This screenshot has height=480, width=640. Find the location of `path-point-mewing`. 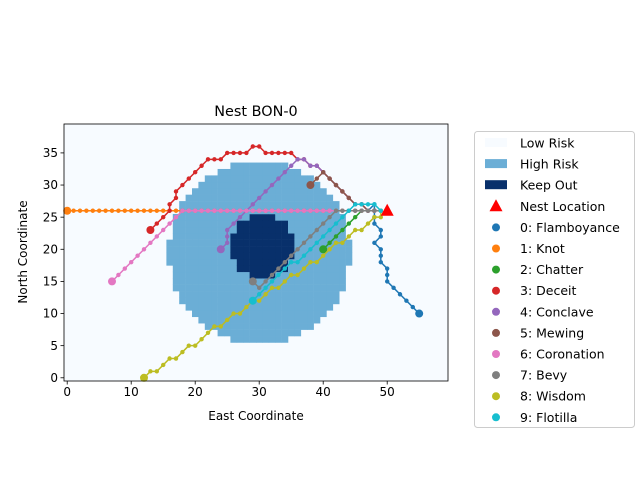

path-point-mewing is located at coordinates (348, 198).